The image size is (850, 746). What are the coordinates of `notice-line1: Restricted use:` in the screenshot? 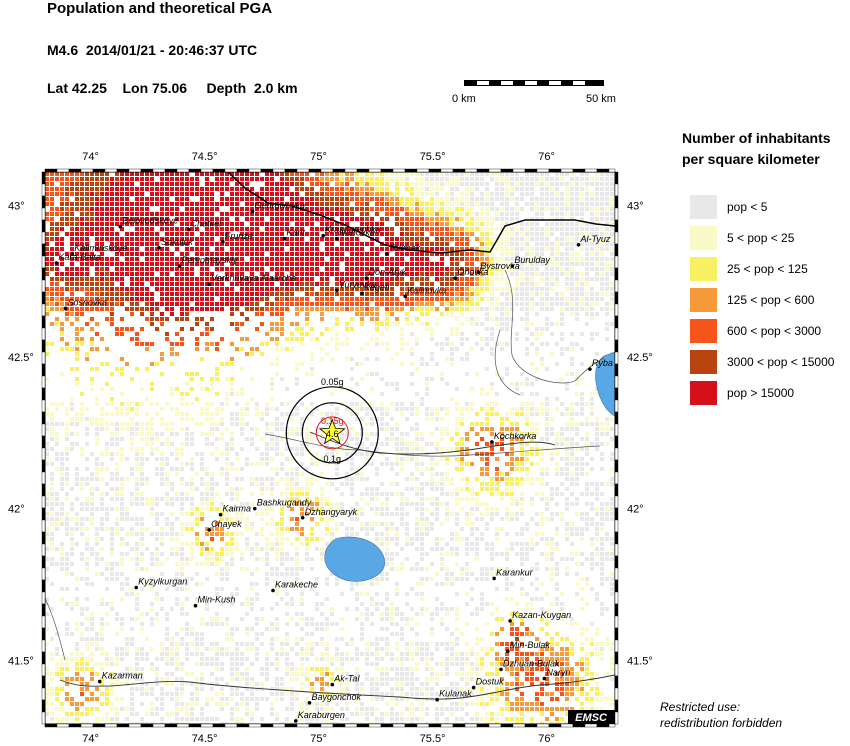 It's located at (700, 707).